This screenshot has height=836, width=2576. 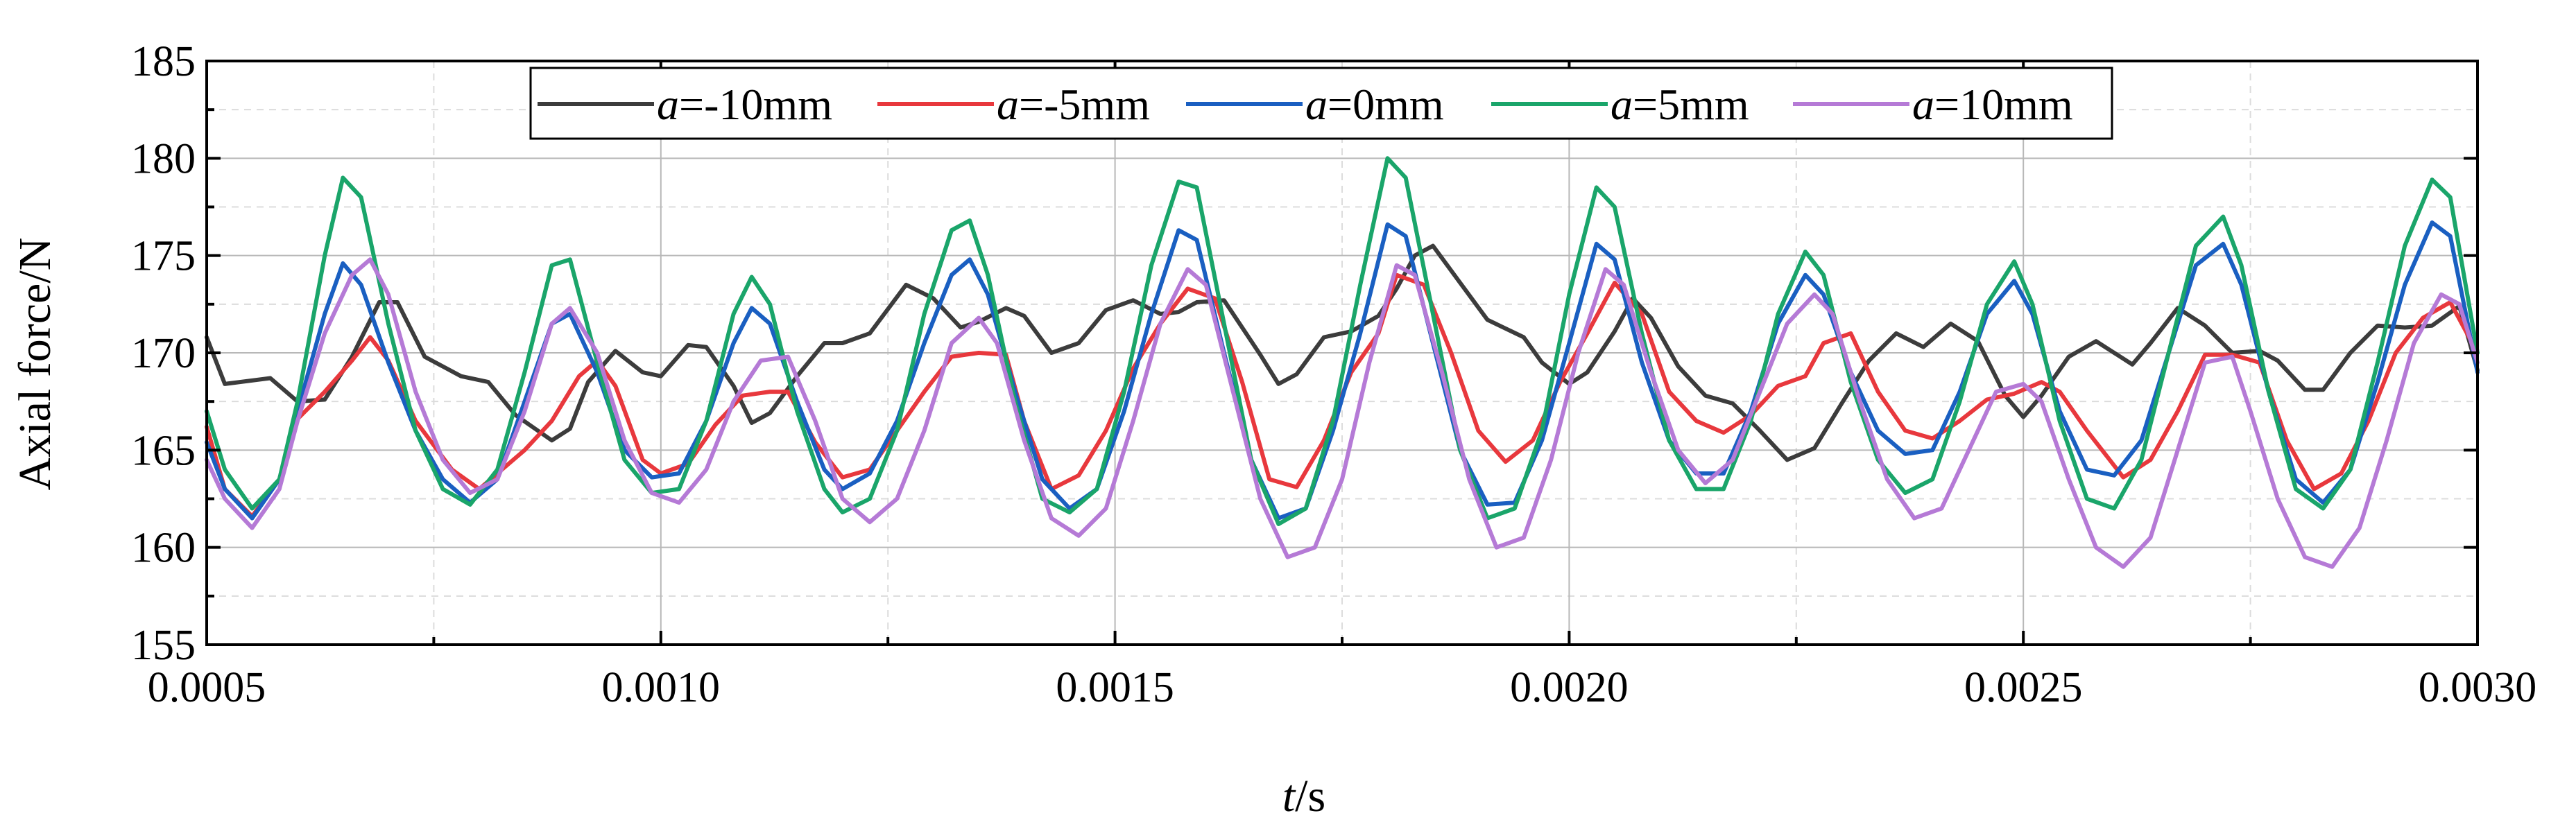 What do you see at coordinates (1310, 796) in the screenshot?
I see `x-axis-title-unit: /s` at bounding box center [1310, 796].